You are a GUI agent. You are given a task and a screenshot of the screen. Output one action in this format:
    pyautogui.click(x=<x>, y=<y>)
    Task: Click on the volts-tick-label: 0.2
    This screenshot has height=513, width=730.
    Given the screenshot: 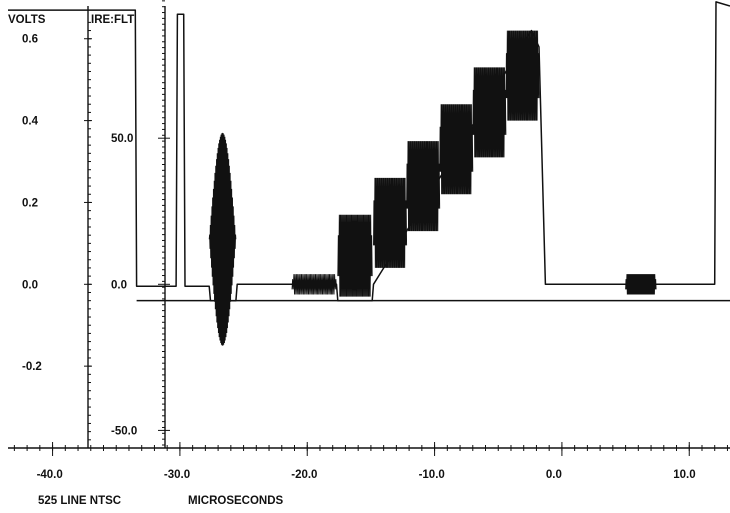 What is the action you would take?
    pyautogui.click(x=30, y=203)
    